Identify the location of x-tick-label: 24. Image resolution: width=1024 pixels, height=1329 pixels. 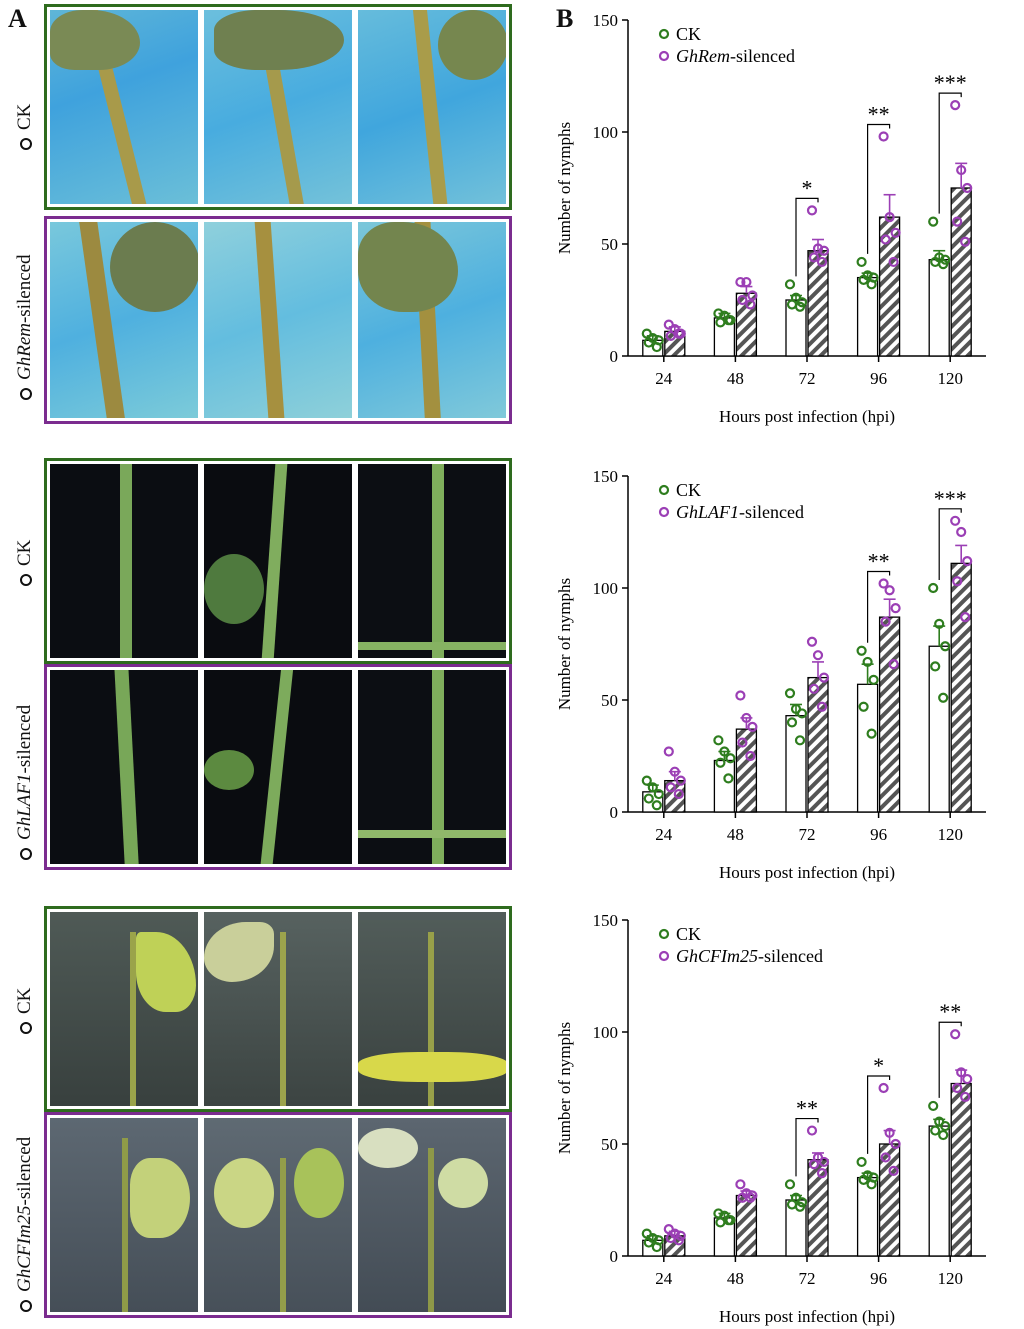
(664, 1278).